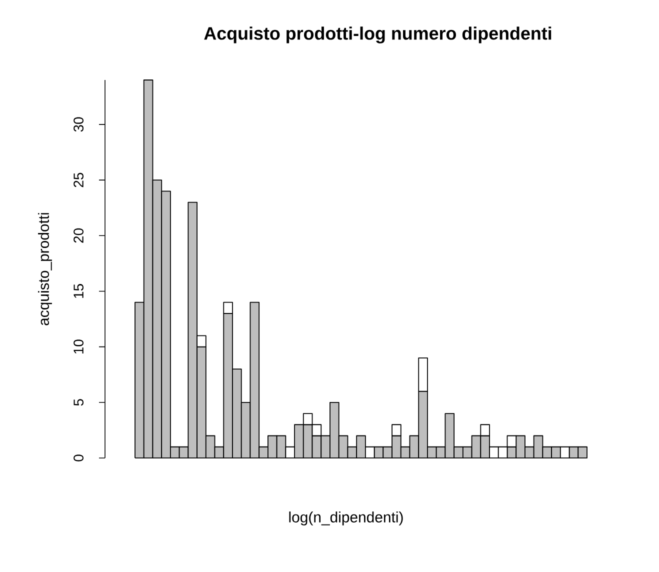 The image size is (659, 572). I want to click on y-tick-label: 5, so click(79, 402).